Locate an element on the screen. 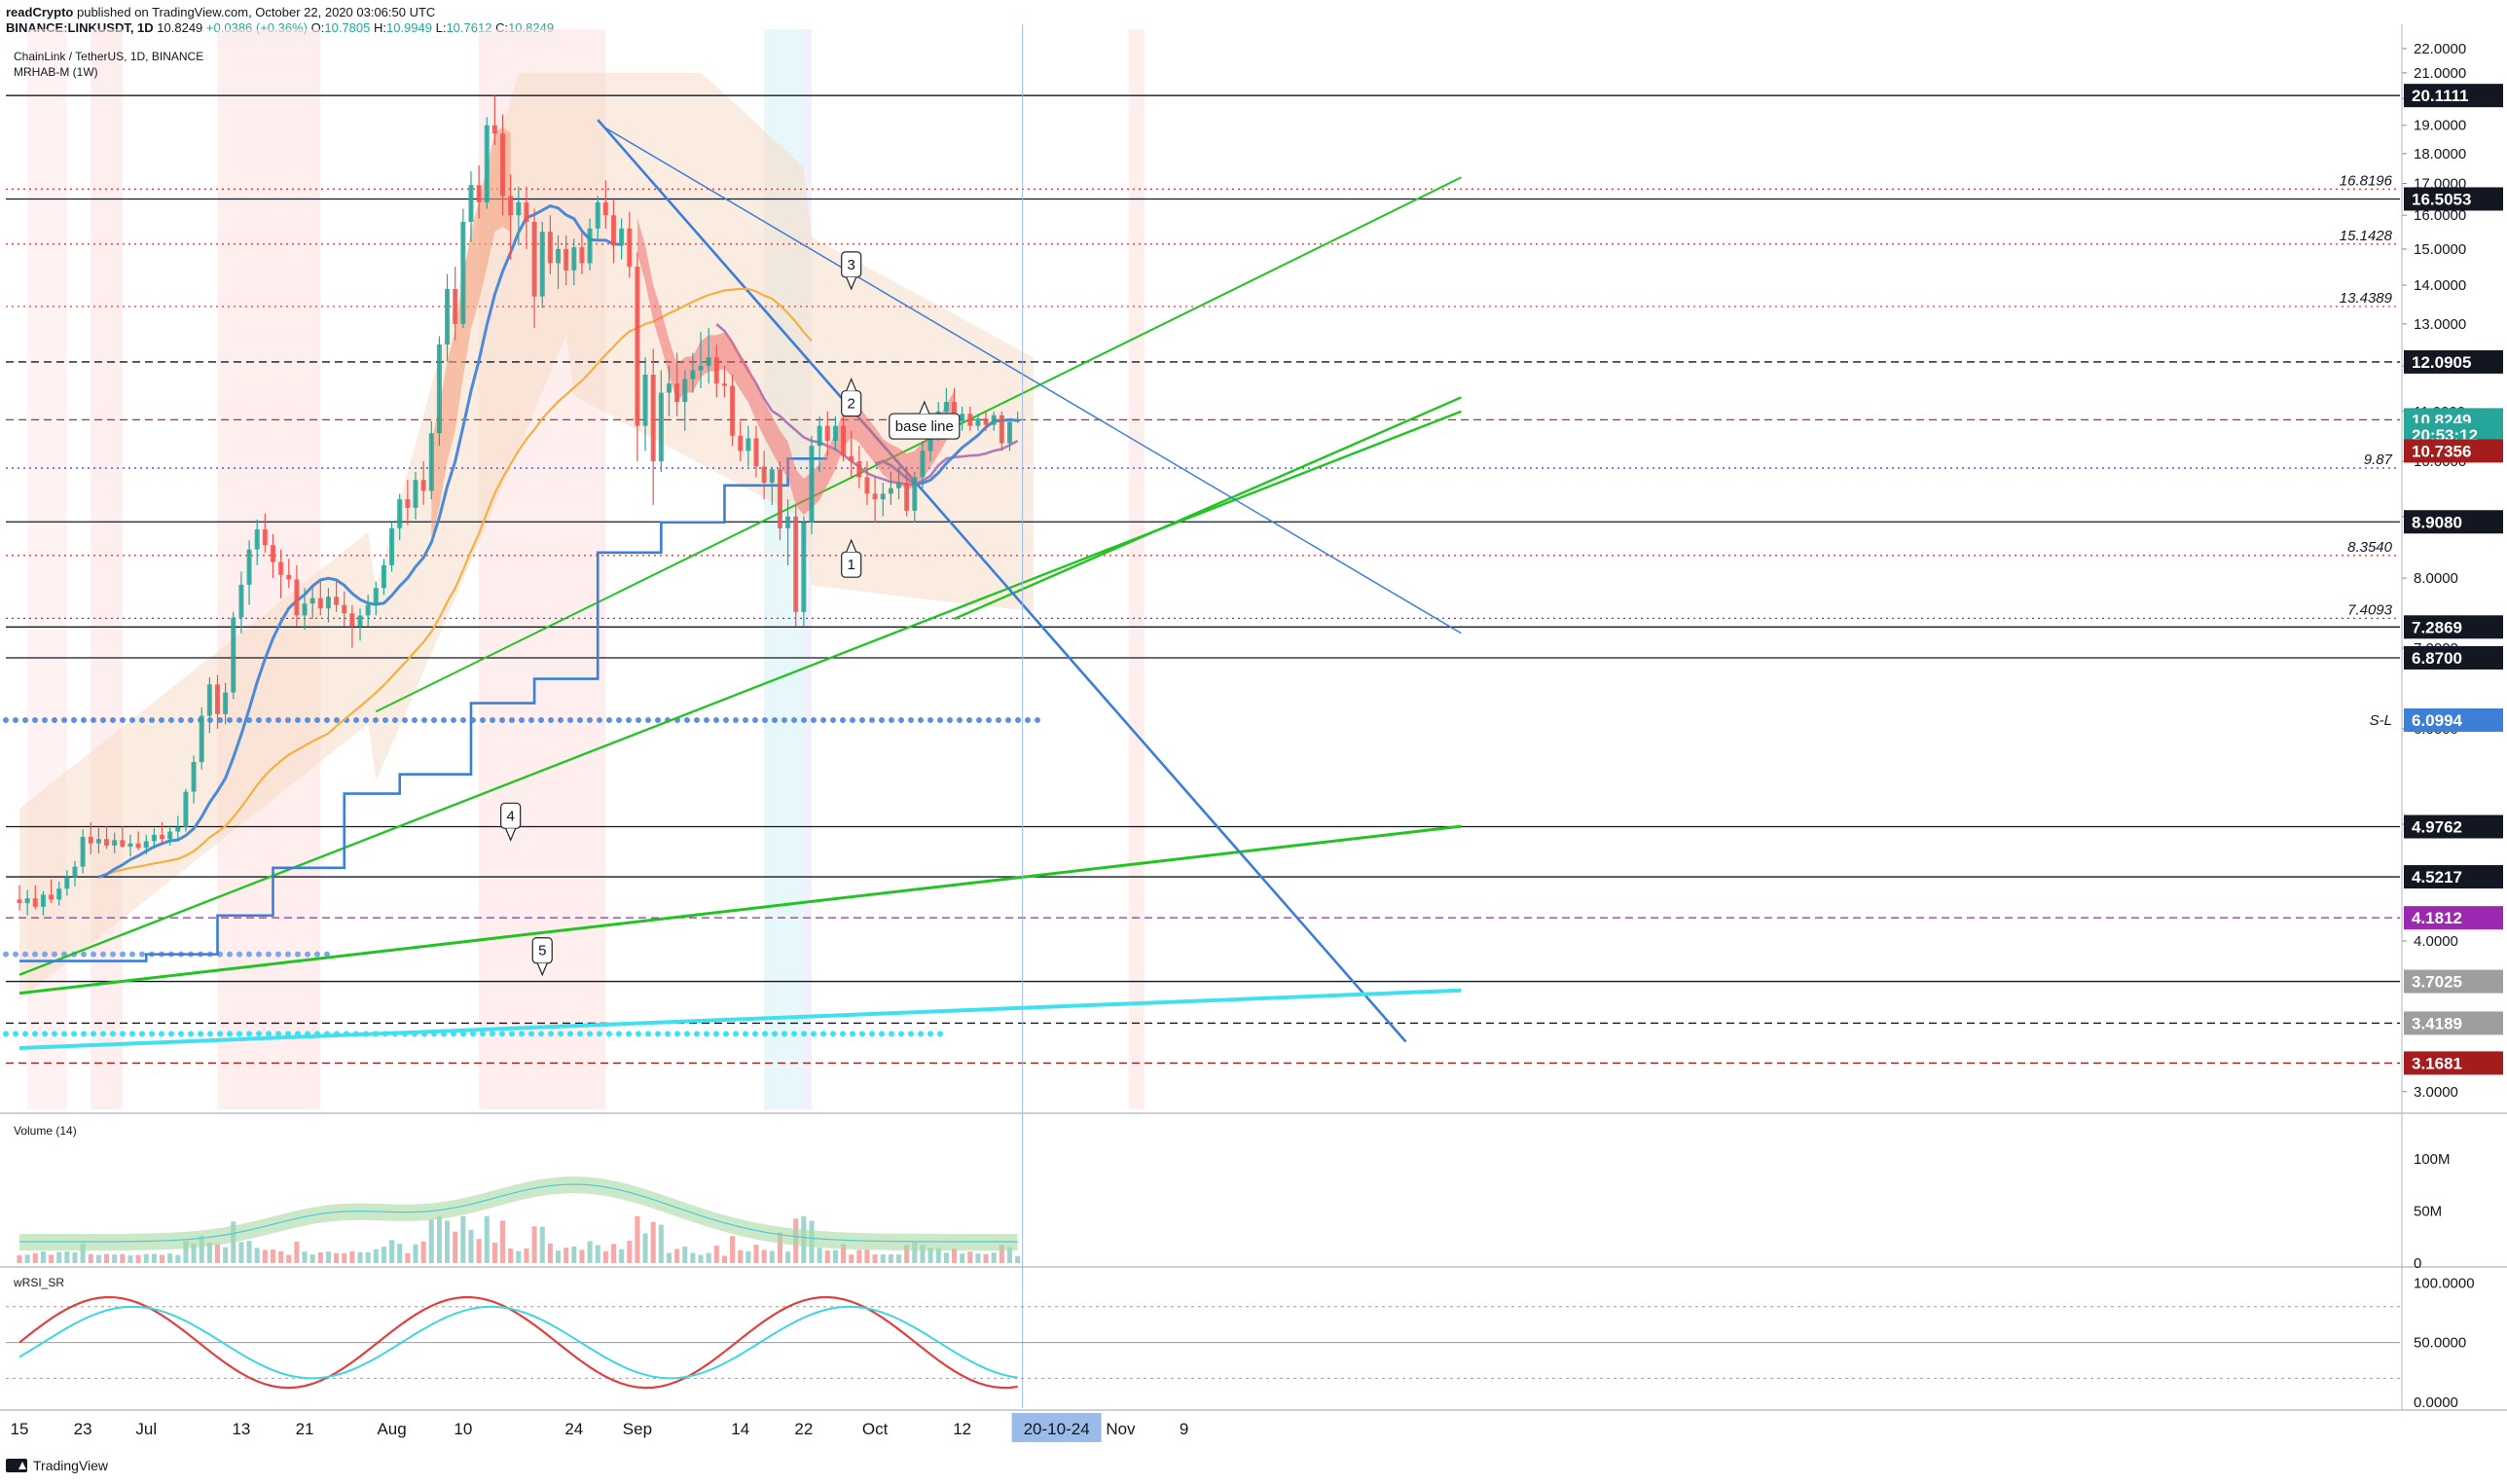 Image resolution: width=2507 pixels, height=1484 pixels. author-name: readCrypto is located at coordinates (40, 12).